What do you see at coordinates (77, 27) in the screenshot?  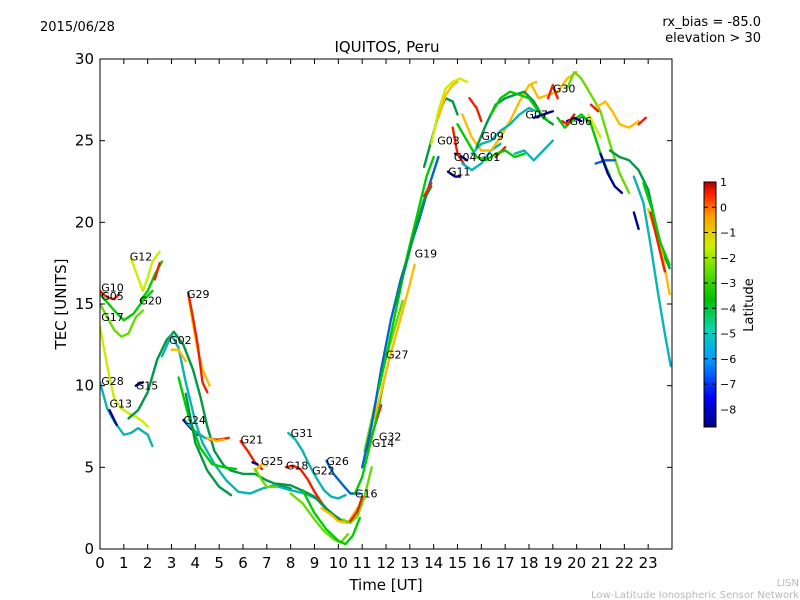 I see `date-label: 2015/06/28` at bounding box center [77, 27].